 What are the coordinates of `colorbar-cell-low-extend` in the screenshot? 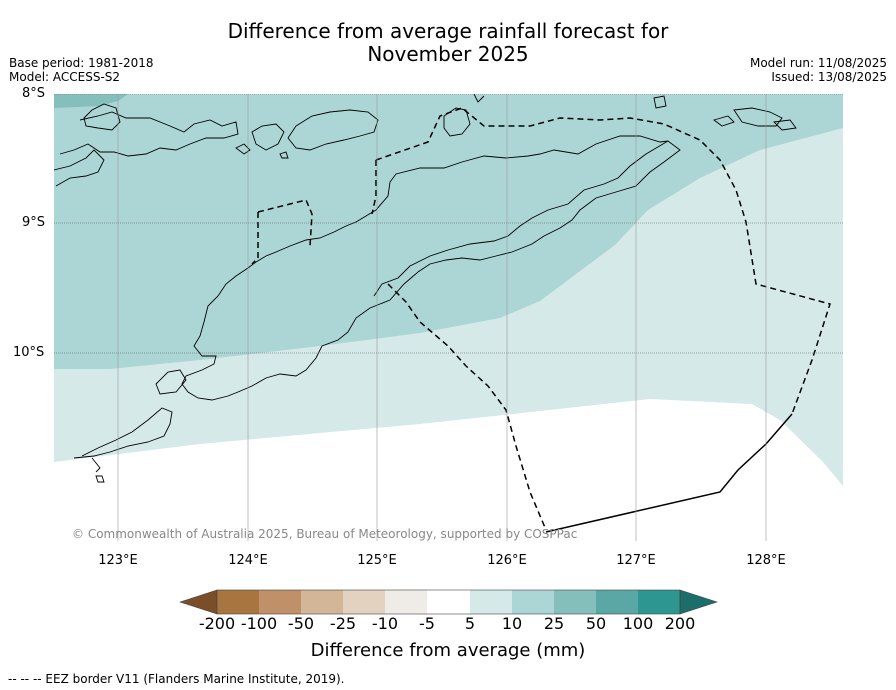 It's located at (198, 602).